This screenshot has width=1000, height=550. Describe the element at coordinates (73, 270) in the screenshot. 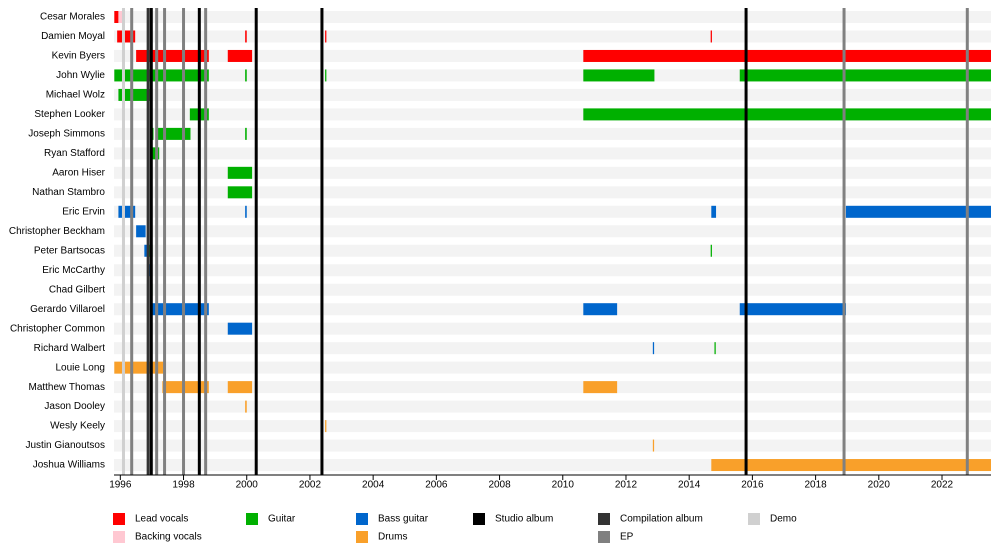

I see `member-label: Eric McCarthy` at that location.